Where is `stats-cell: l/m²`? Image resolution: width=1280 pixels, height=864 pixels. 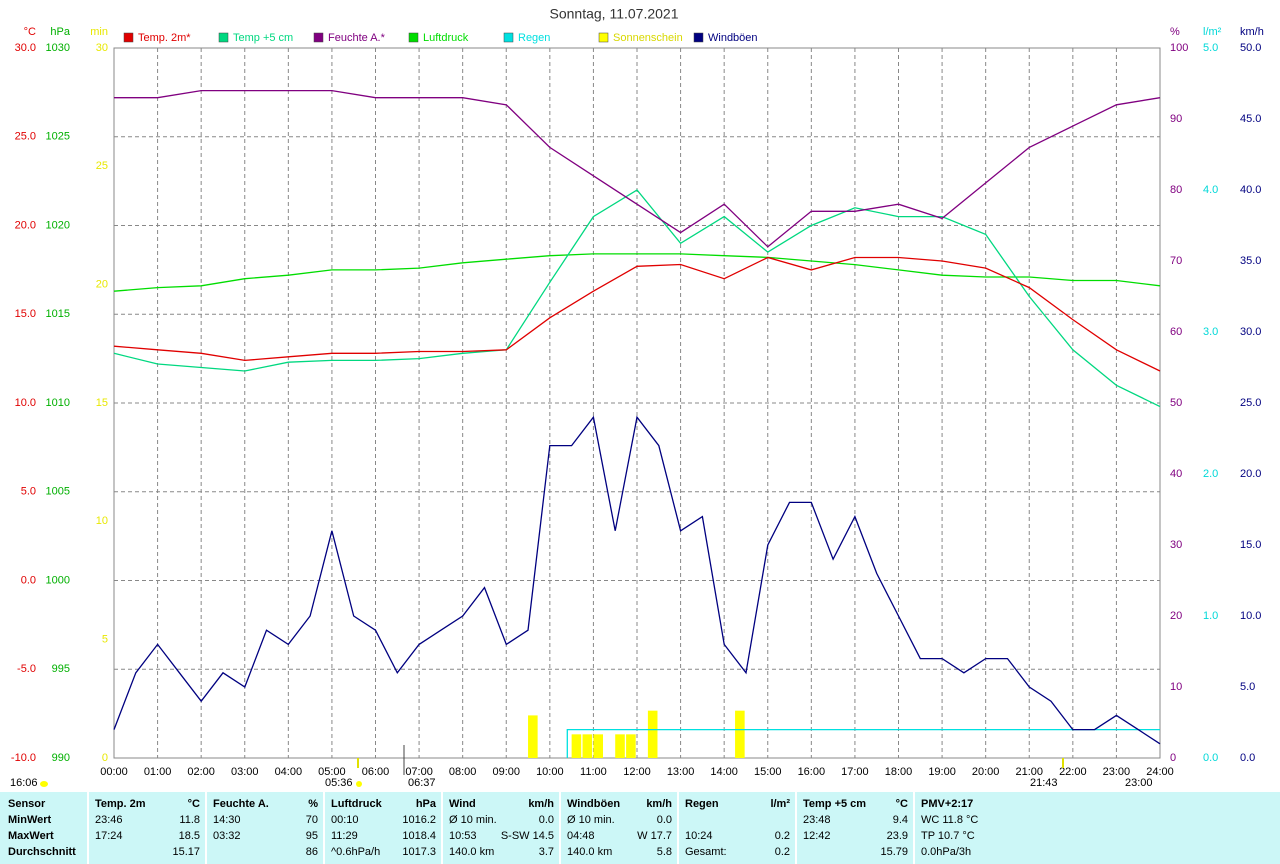
stats-cell: l/m² is located at coordinates (780, 804).